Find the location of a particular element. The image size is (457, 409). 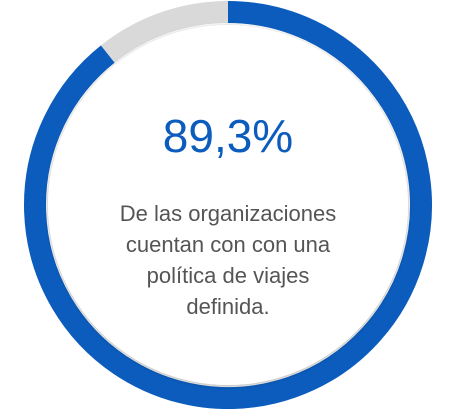

ring-segment is located at coordinates (164, 32).